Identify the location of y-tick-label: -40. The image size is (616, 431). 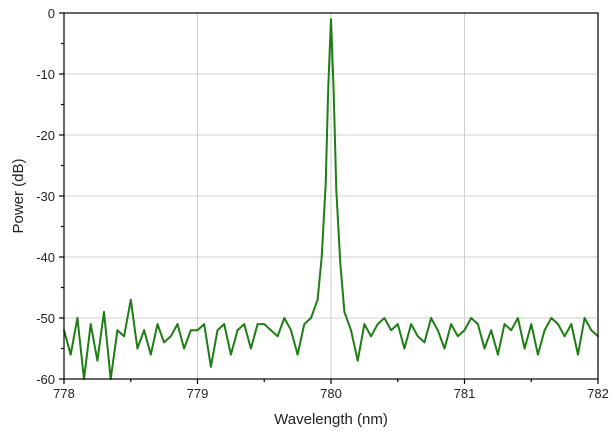
(45, 257).